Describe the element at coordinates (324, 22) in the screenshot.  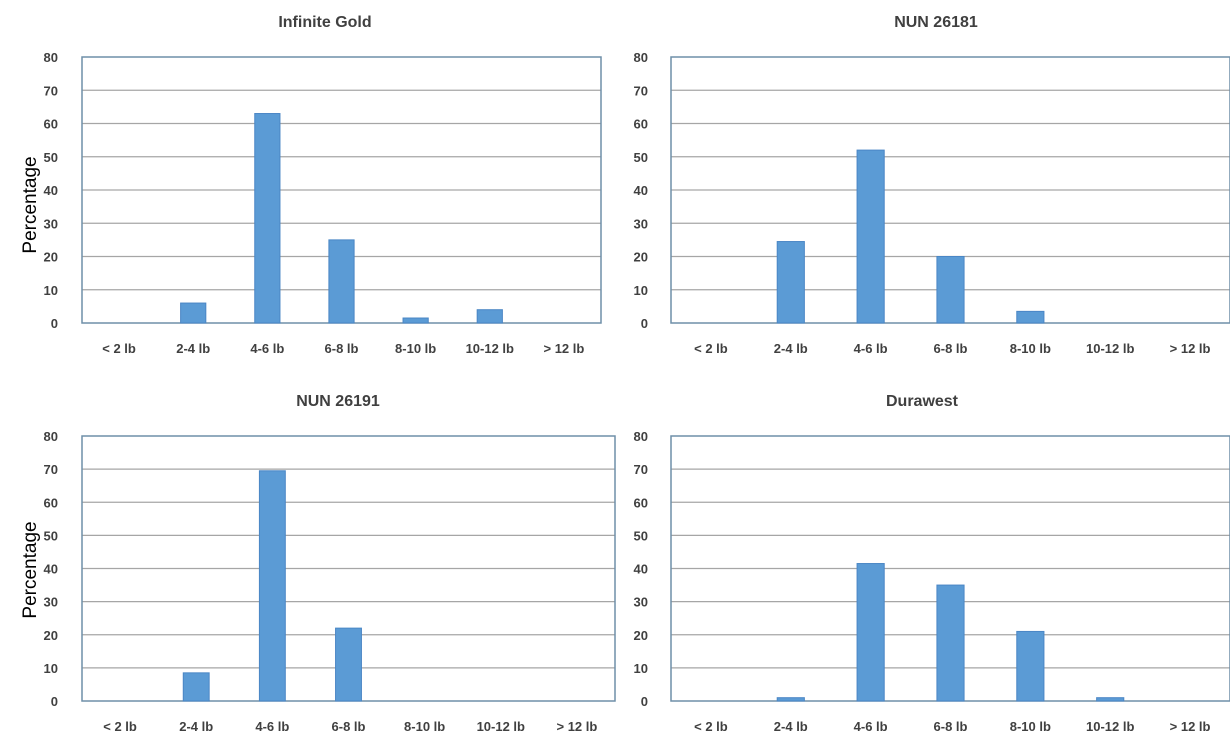
I see `chart-title: Infinite Gold` at that location.